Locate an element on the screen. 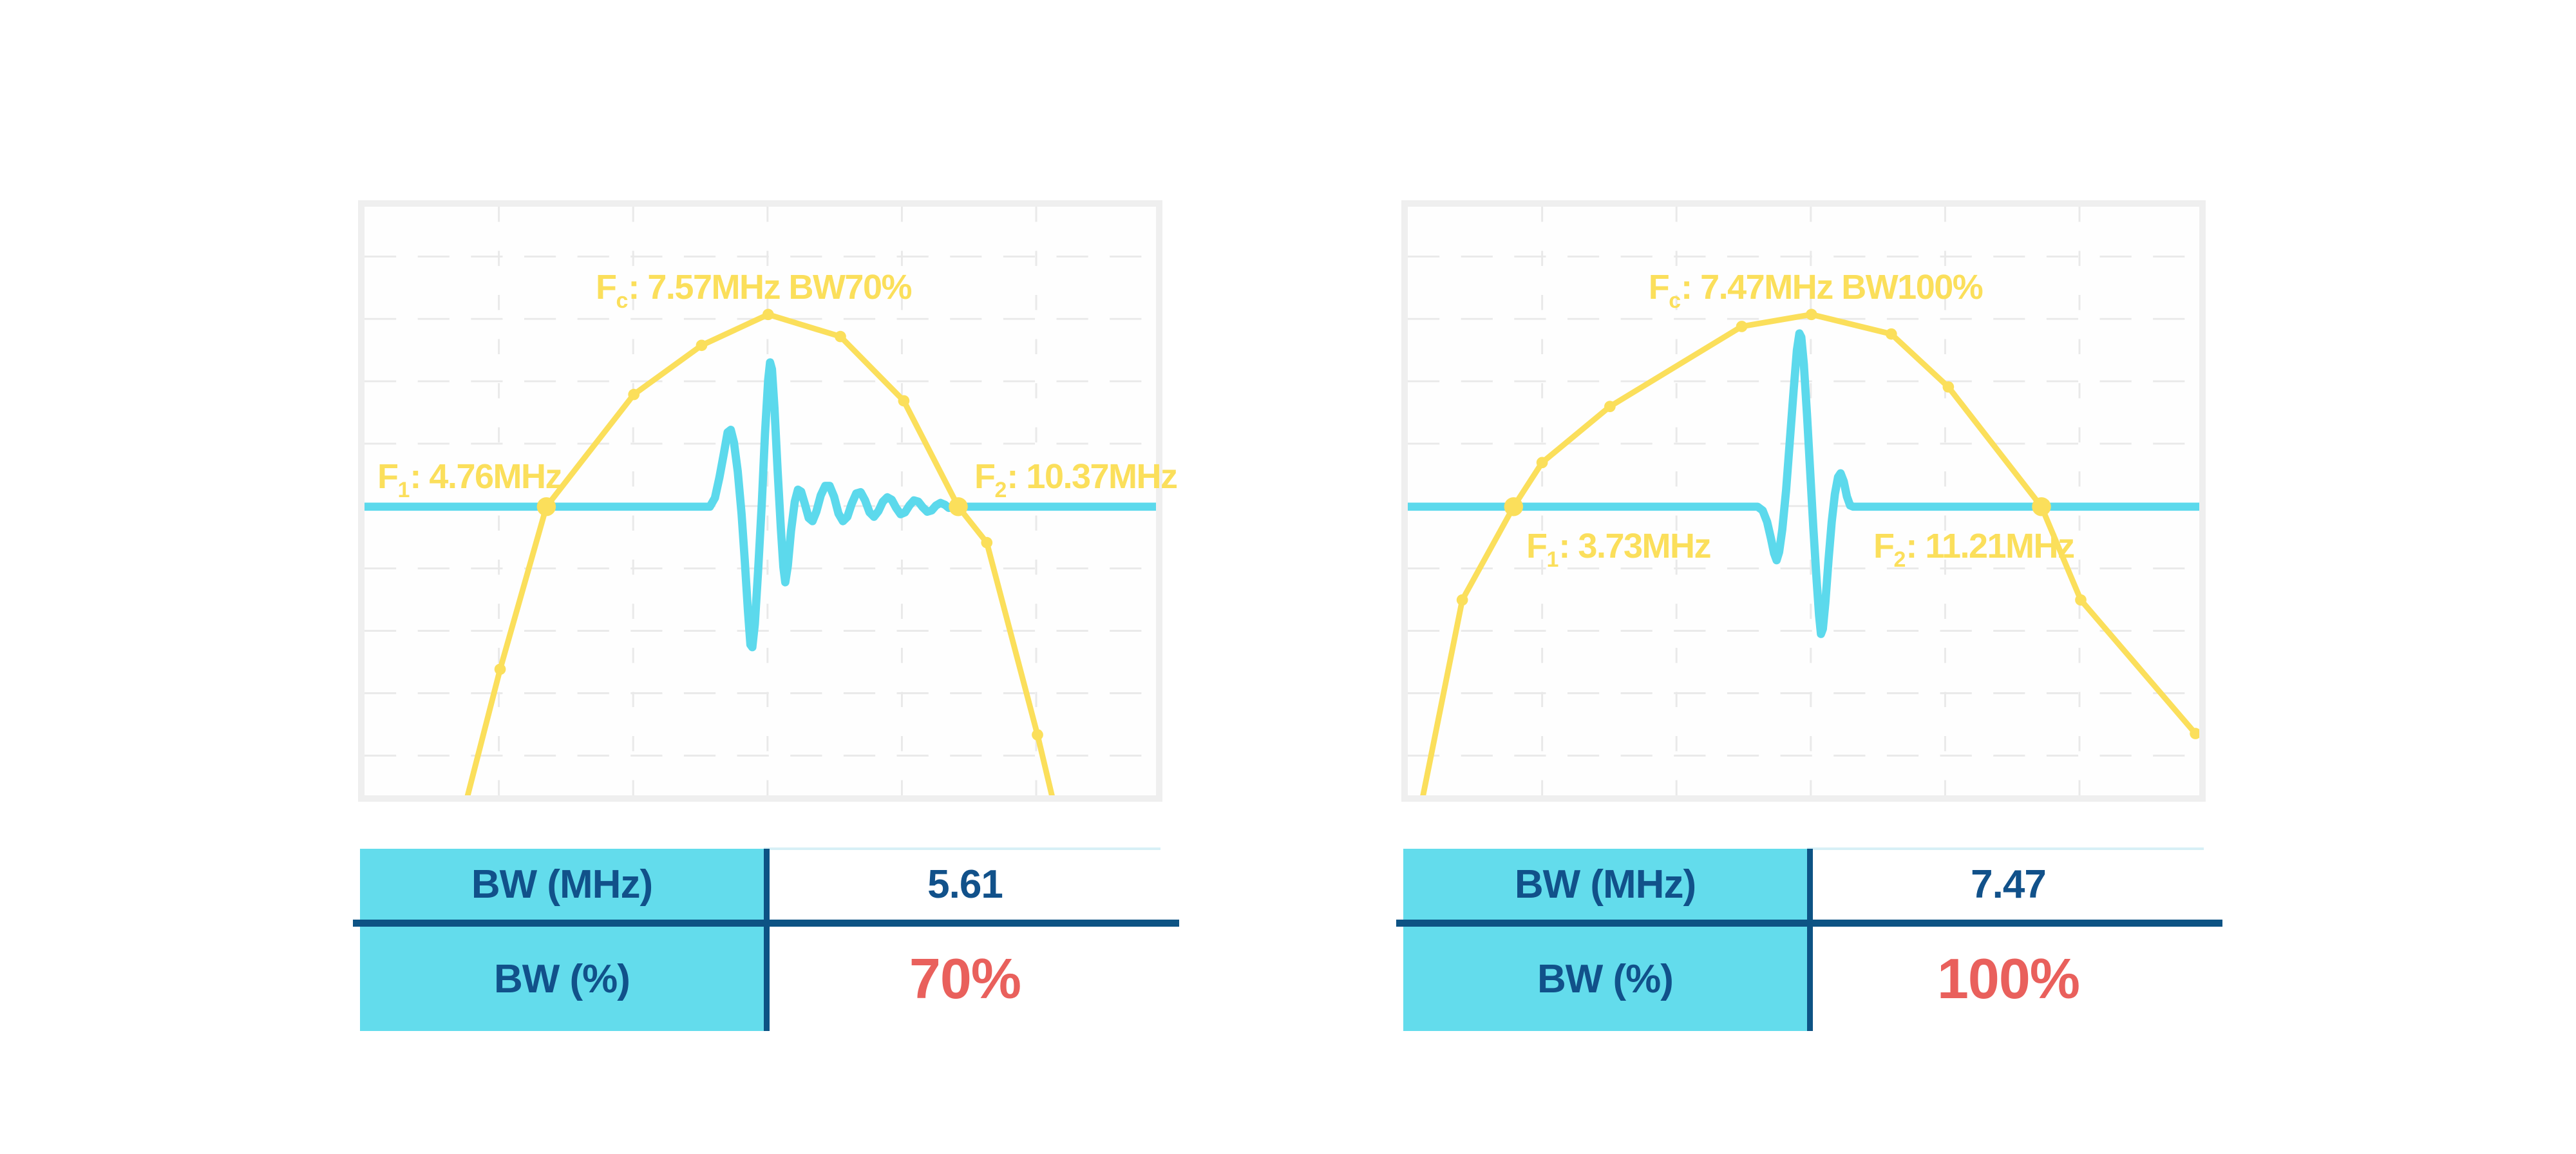  bw-pct-value: 70% is located at coordinates (965, 978).